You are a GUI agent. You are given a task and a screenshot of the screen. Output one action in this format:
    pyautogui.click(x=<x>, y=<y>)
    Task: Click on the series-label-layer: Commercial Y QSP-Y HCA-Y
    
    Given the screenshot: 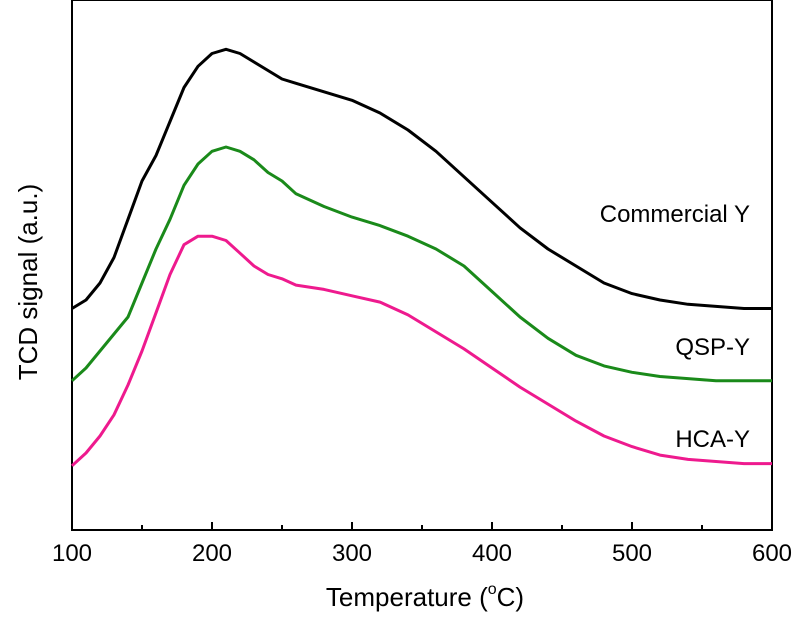 What is the action you would take?
    pyautogui.click(x=675, y=327)
    